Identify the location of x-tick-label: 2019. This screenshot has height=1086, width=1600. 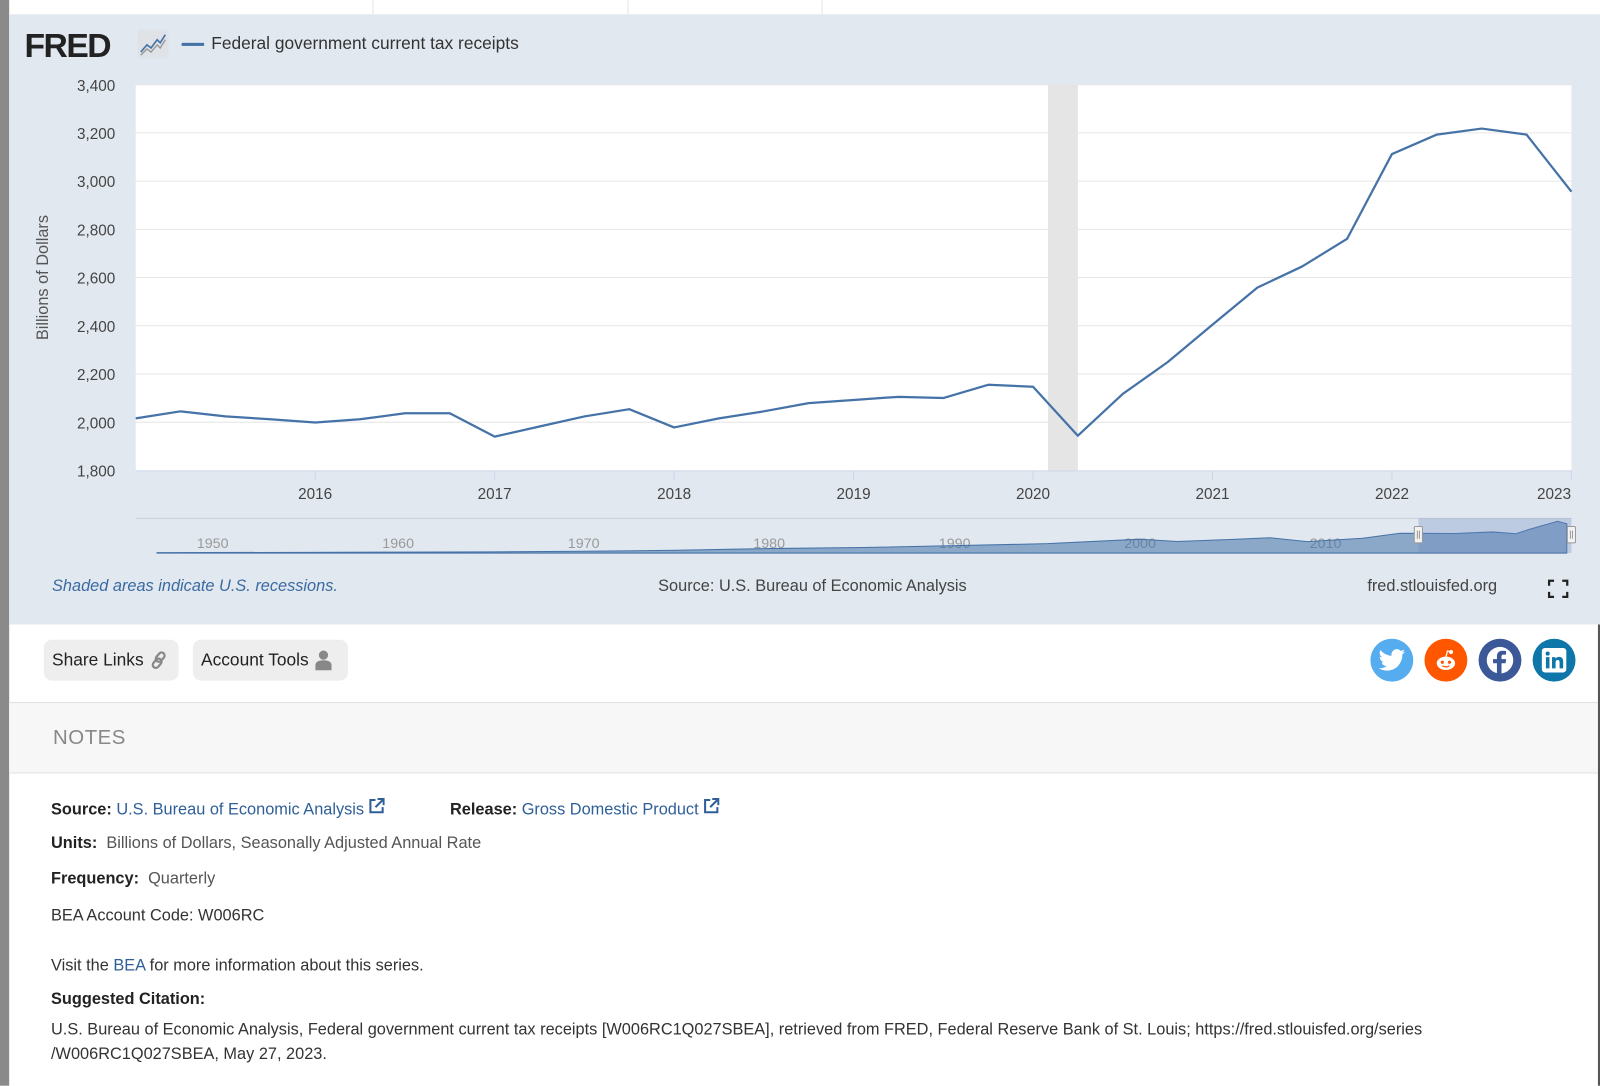
(854, 494).